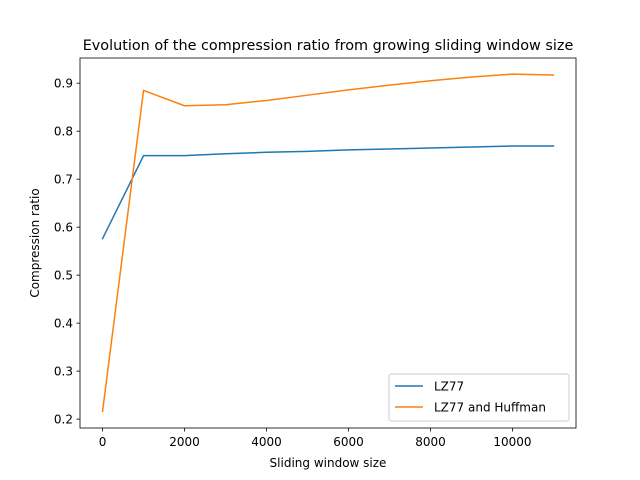  I want to click on legend-label-2: LZ77 and Huffman, so click(490, 407).